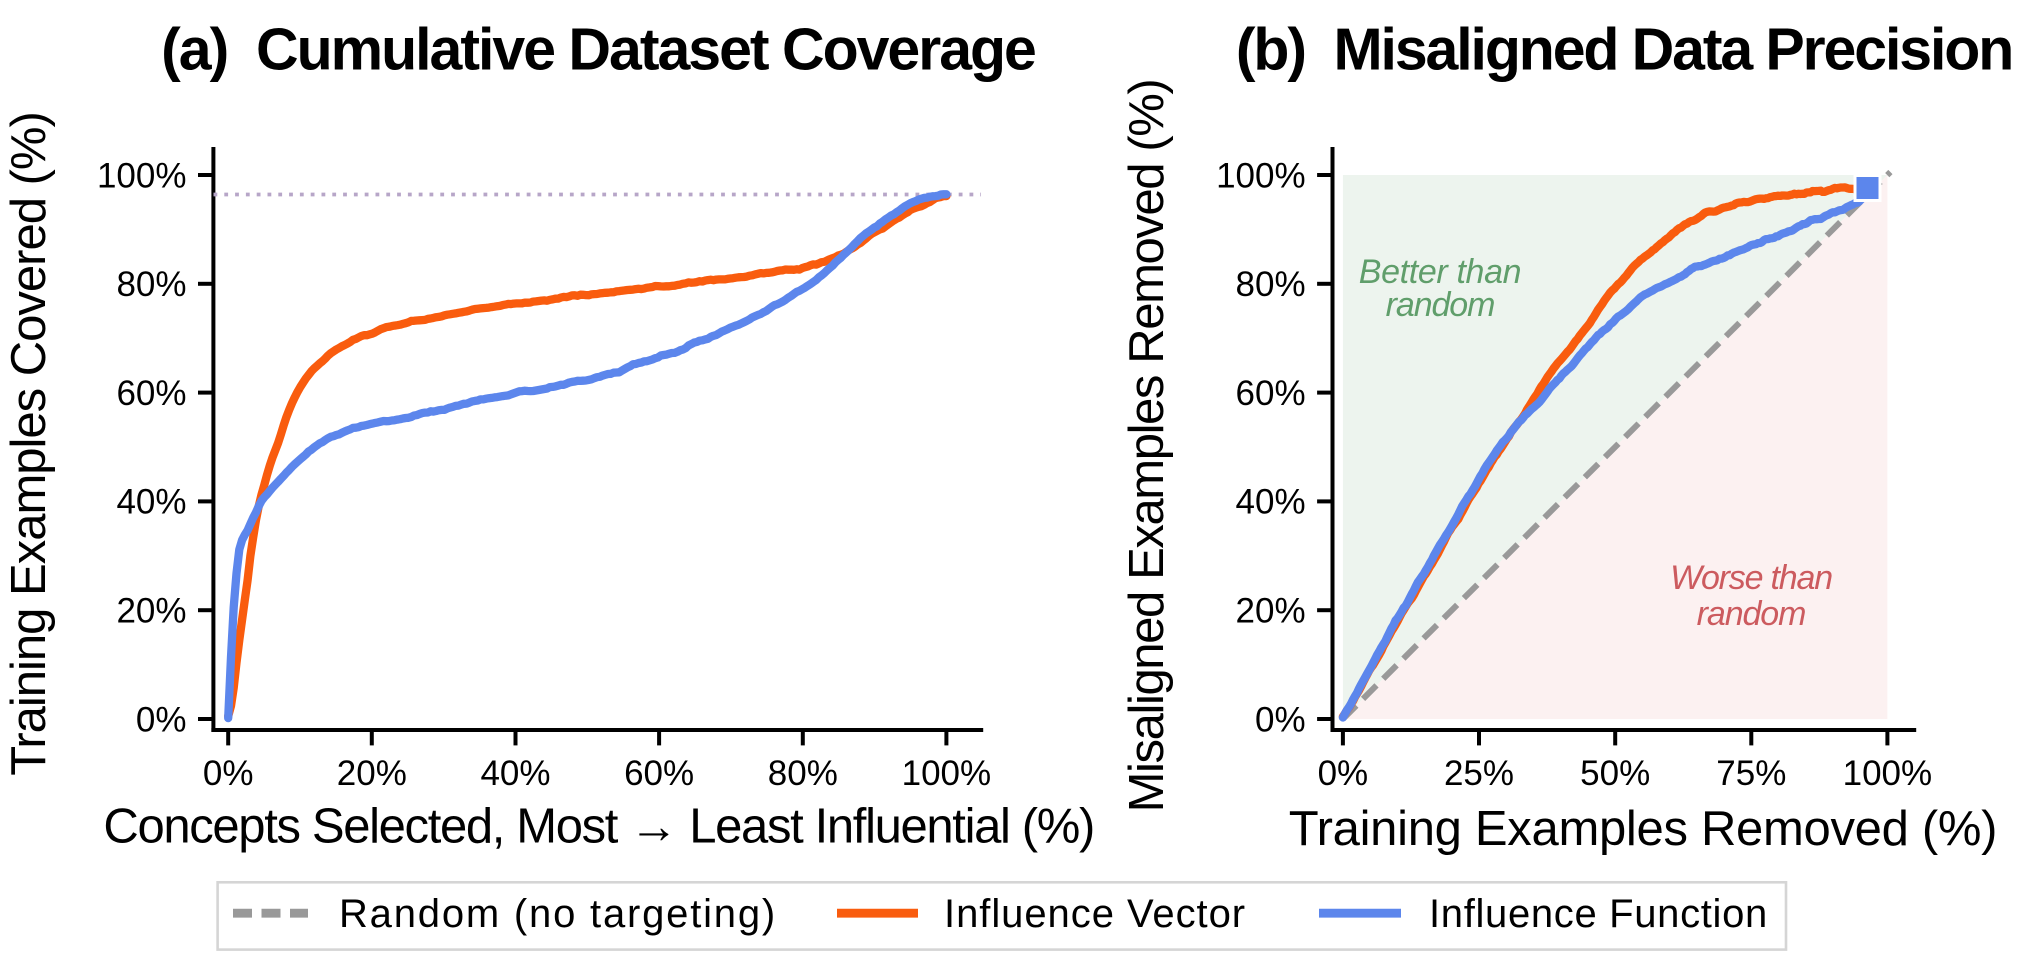 The height and width of the screenshot is (979, 2043). Describe the element at coordinates (1751, 578) in the screenshot. I see `svg-text: Worse than` at that location.